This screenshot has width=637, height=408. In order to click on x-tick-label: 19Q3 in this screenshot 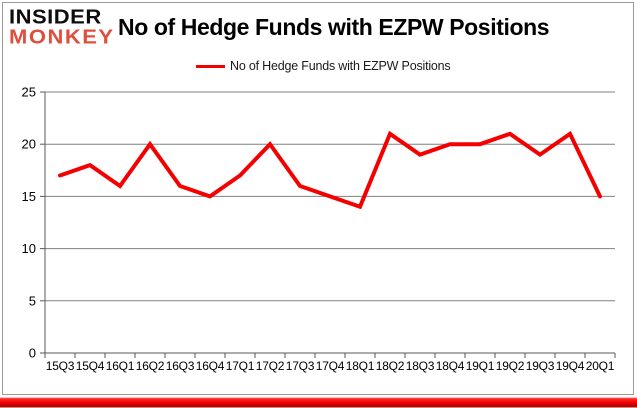, I will do `click(540, 366)`.